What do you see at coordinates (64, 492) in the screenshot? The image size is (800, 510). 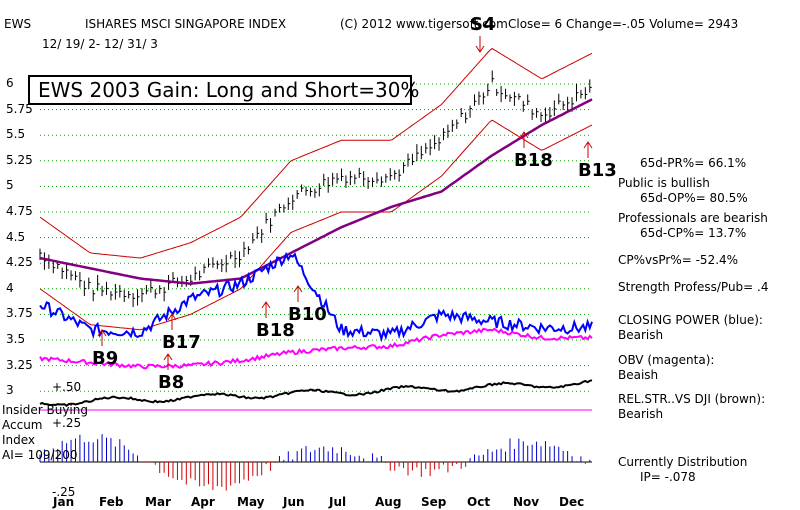 I see `tick-minus25: -.25` at bounding box center [64, 492].